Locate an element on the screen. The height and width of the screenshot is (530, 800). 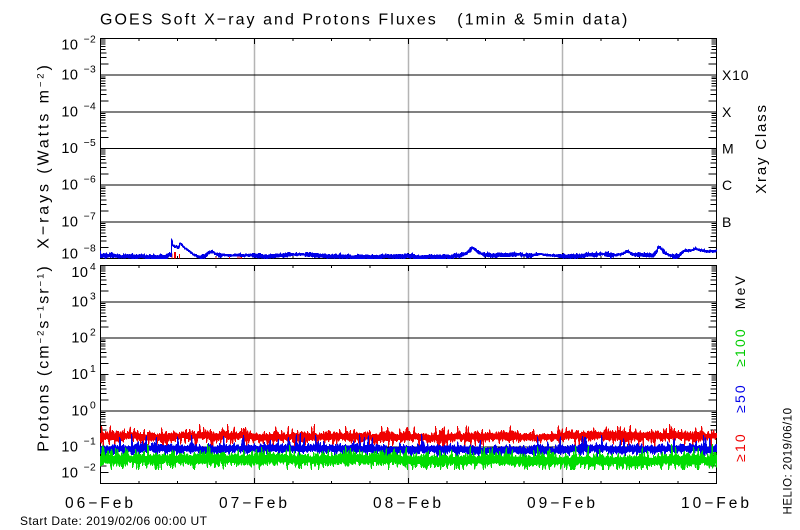
svg-text: −5 is located at coordinates (90, 143).